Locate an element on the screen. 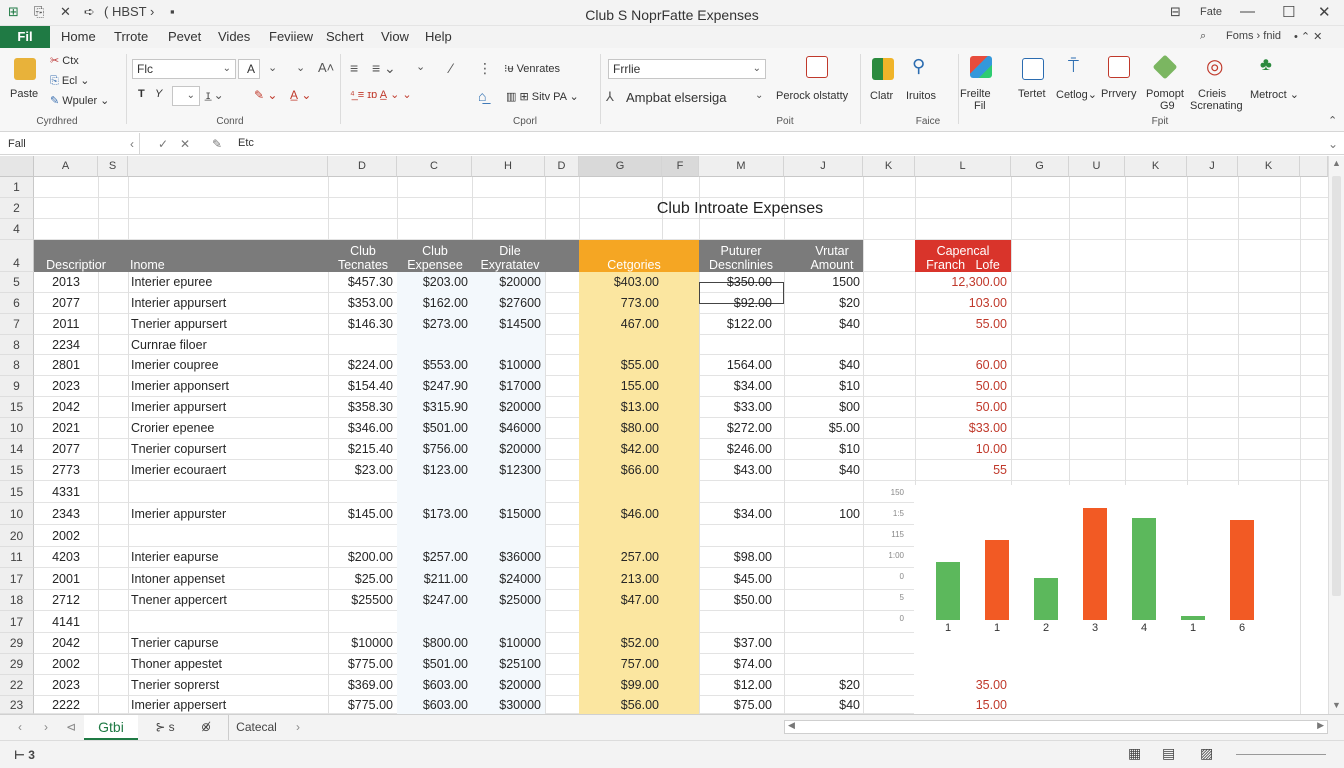  column-header: U is located at coordinates (1097, 166).